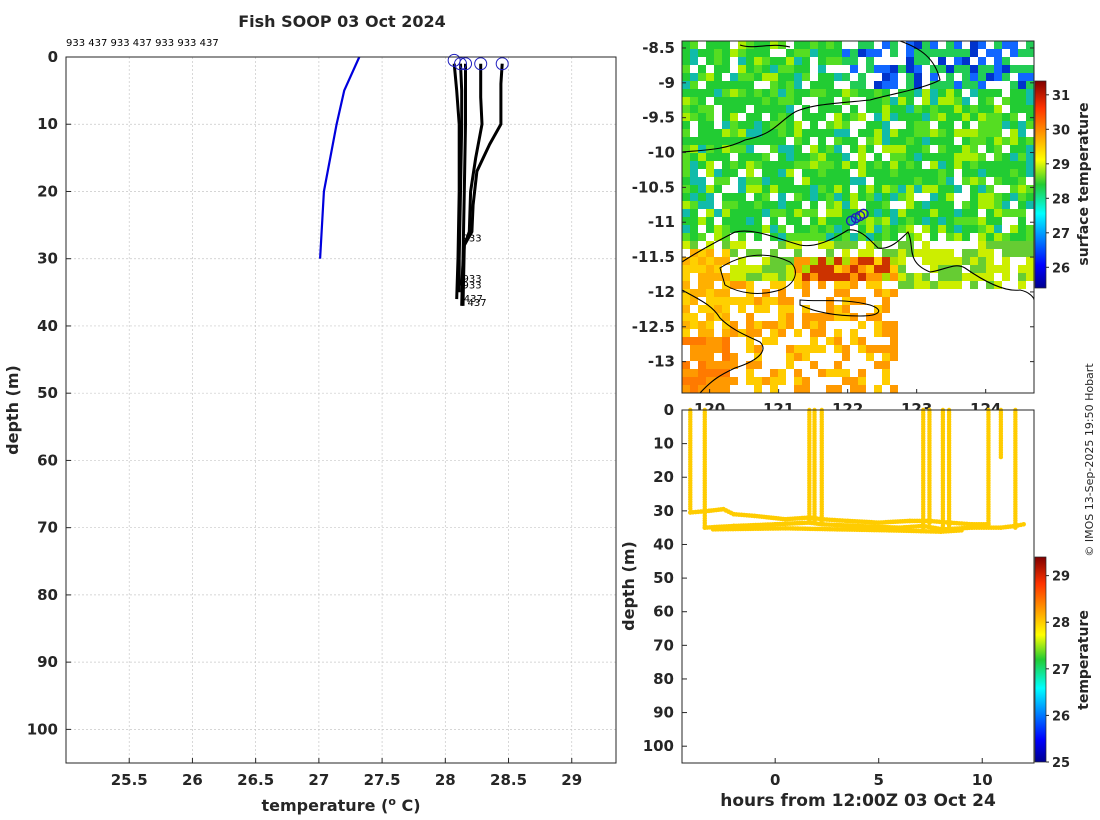 This screenshot has width=1100, height=820. I want to click on profile-markers, so click(478, 62).